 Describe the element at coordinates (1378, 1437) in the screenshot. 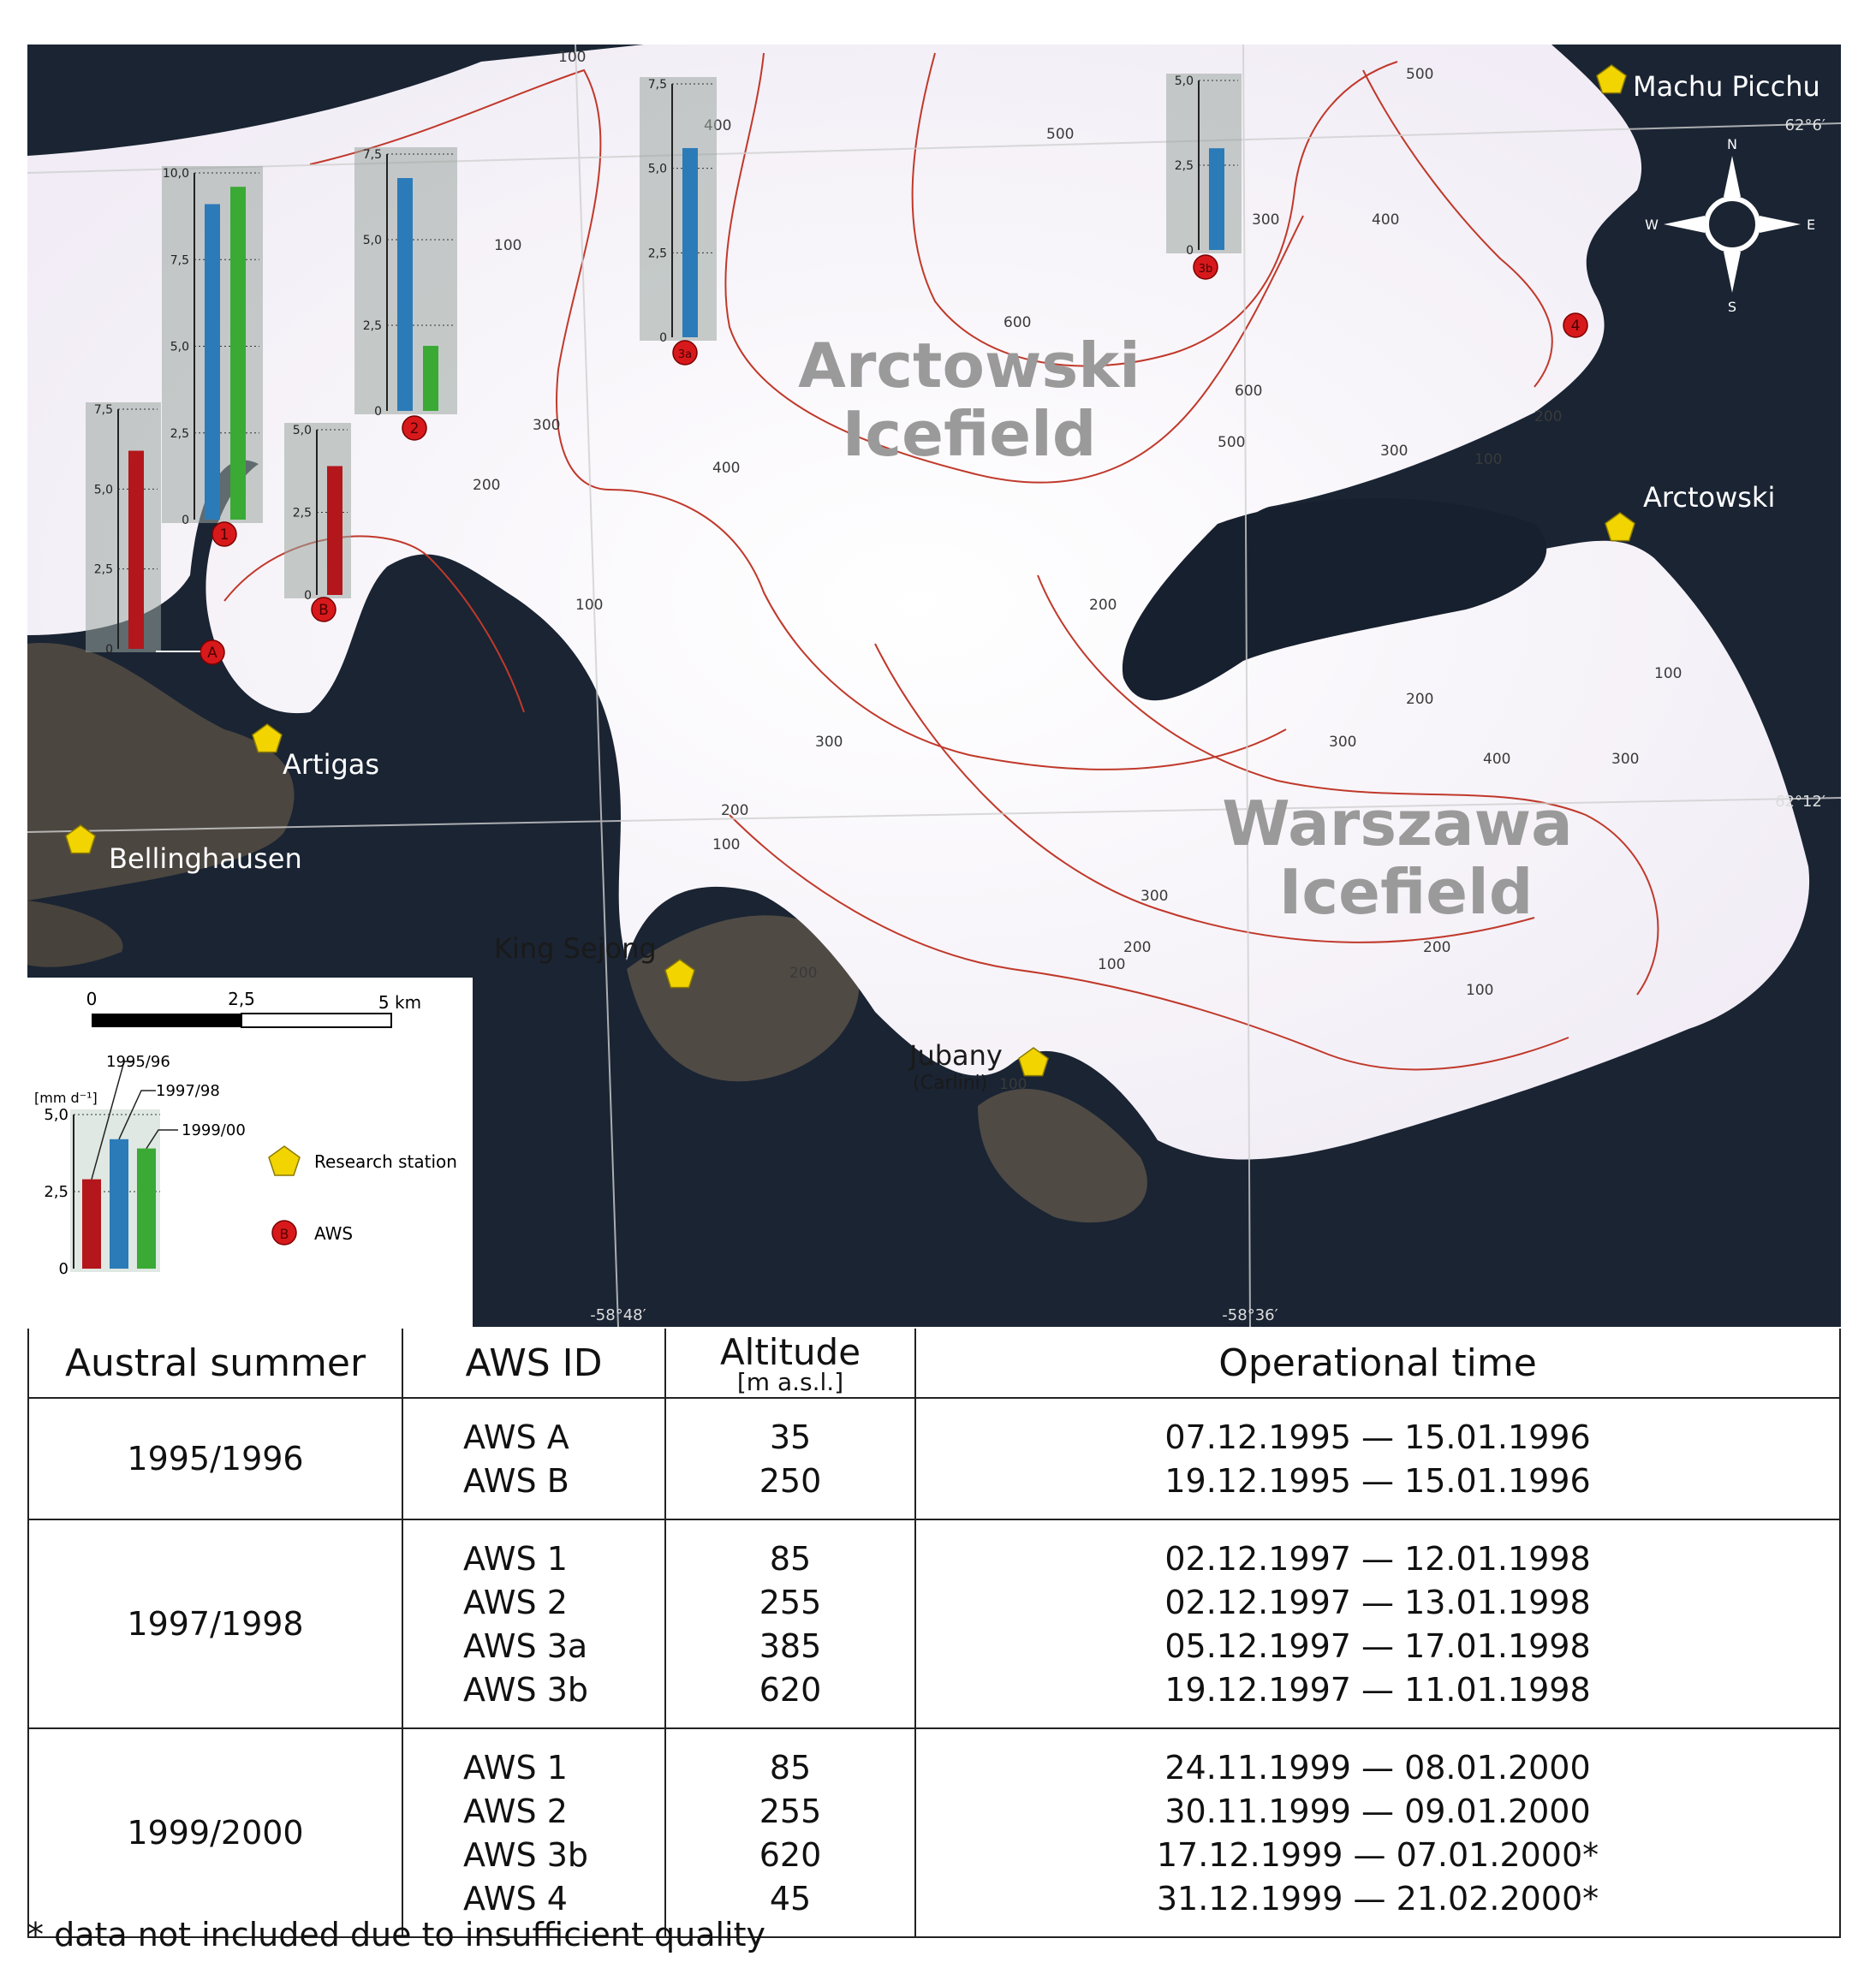

I see `table-row-op: 07.12.1995 — 15.01.1996` at that location.